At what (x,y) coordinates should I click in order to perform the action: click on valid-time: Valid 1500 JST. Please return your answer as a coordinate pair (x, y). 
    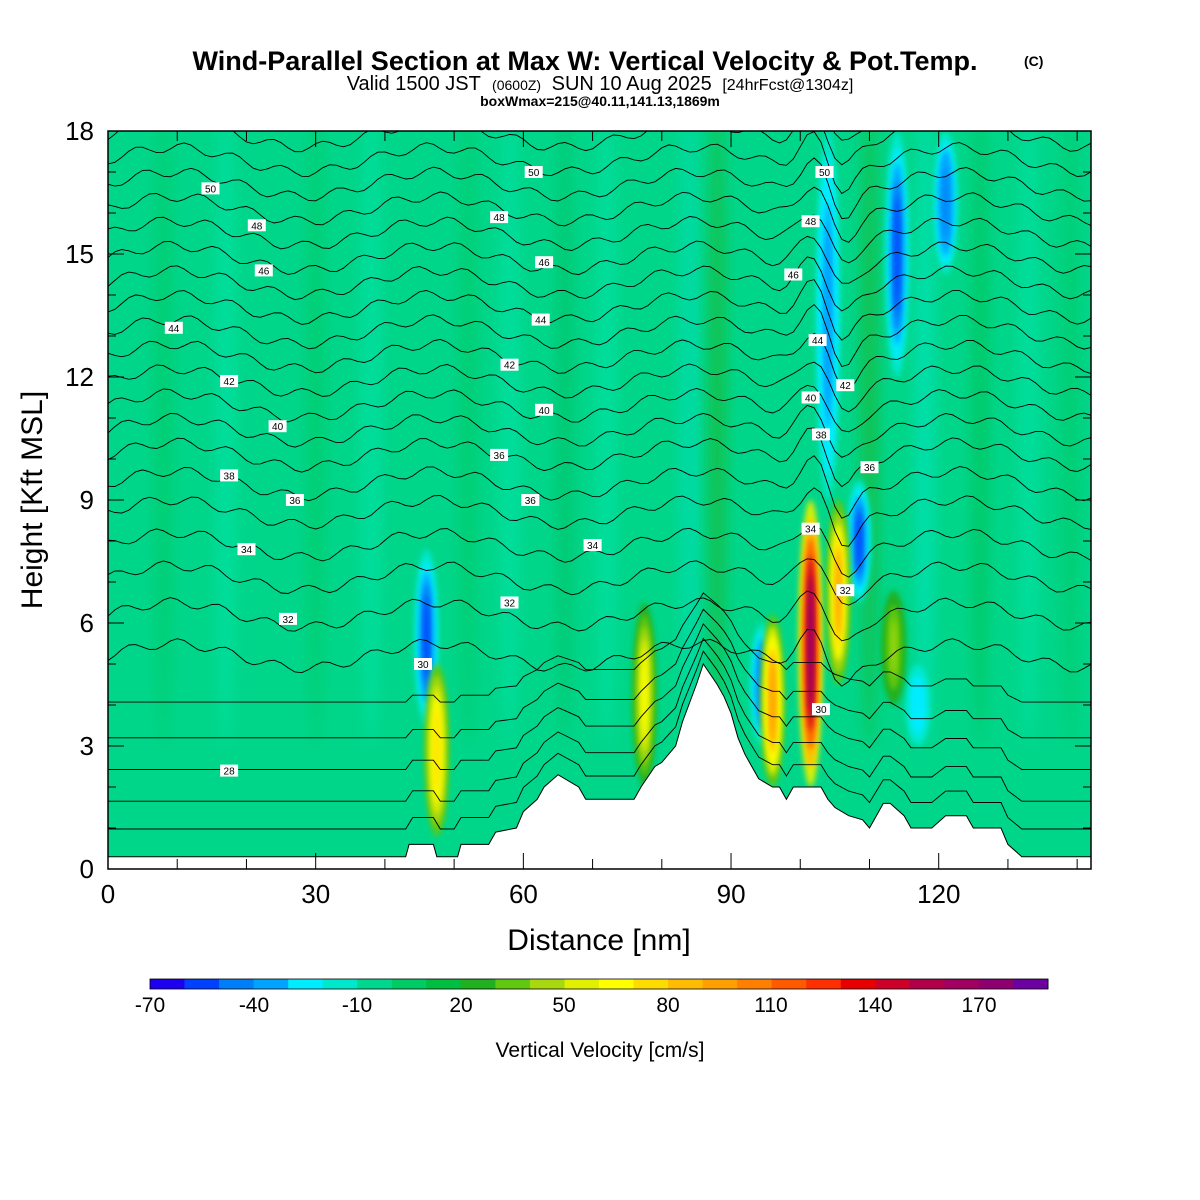
    Looking at the image, I should click on (414, 84).